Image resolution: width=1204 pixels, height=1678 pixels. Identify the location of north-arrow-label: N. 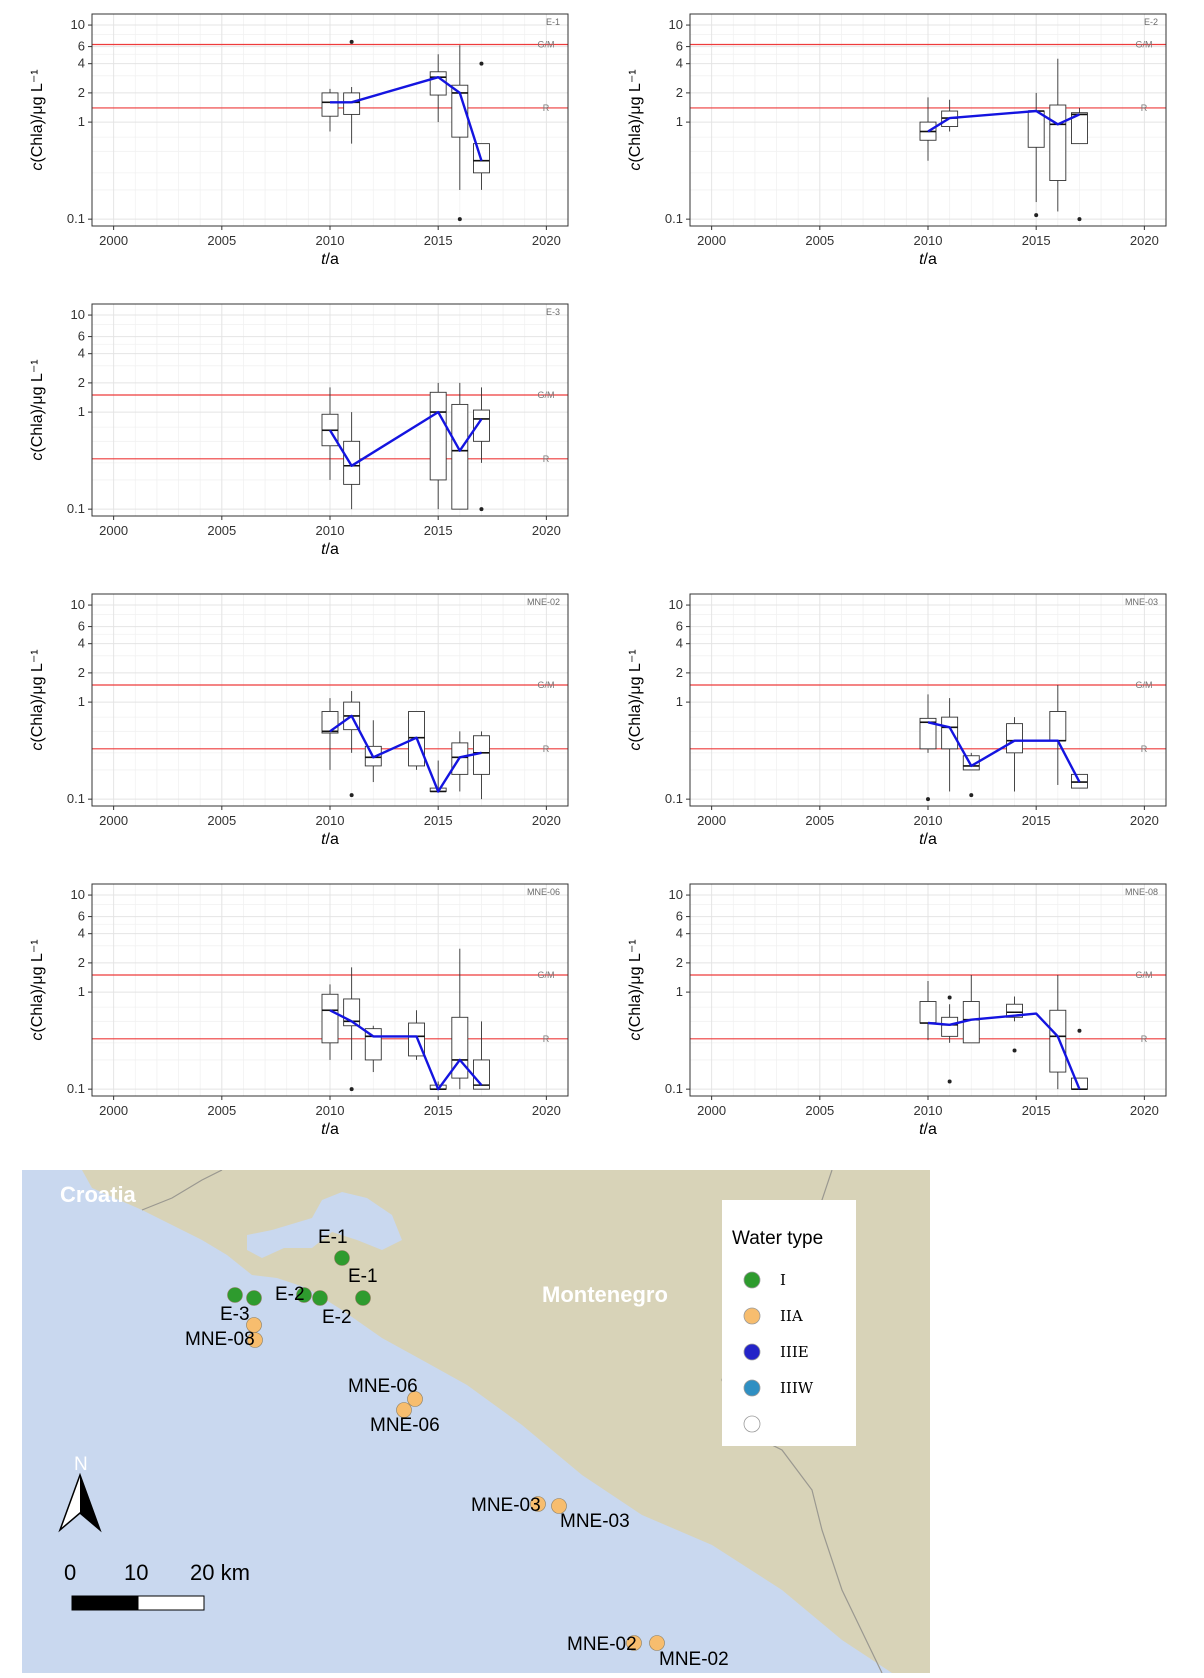
(81, 1464).